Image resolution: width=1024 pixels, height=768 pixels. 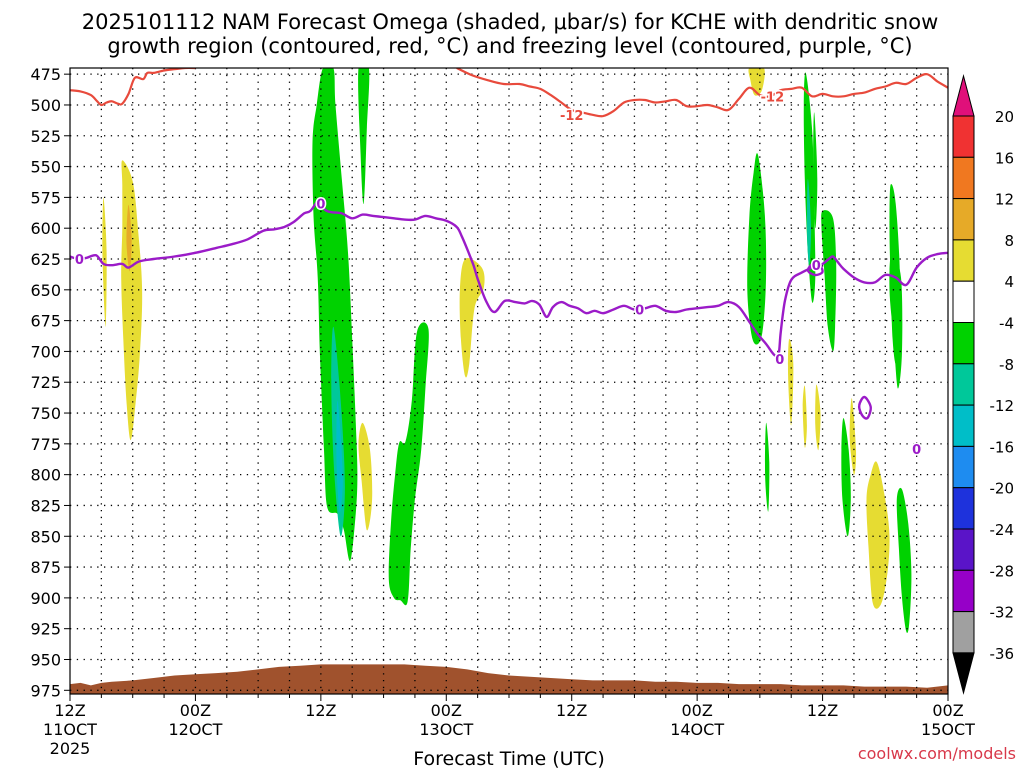 What do you see at coordinates (446, 729) in the screenshot?
I see `x-tick-label-36-1: 13OCT` at bounding box center [446, 729].